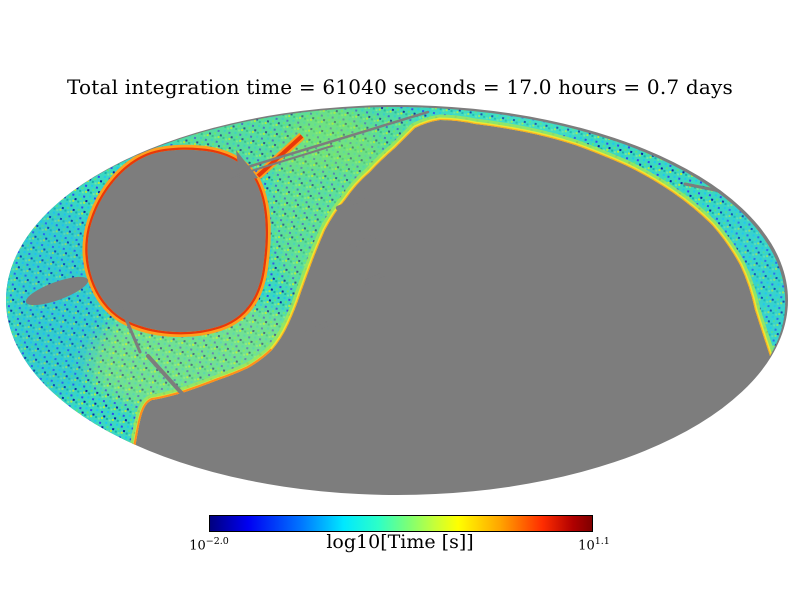  Describe the element at coordinates (247, 165) in the screenshot. I see `void-top-notch` at that location.